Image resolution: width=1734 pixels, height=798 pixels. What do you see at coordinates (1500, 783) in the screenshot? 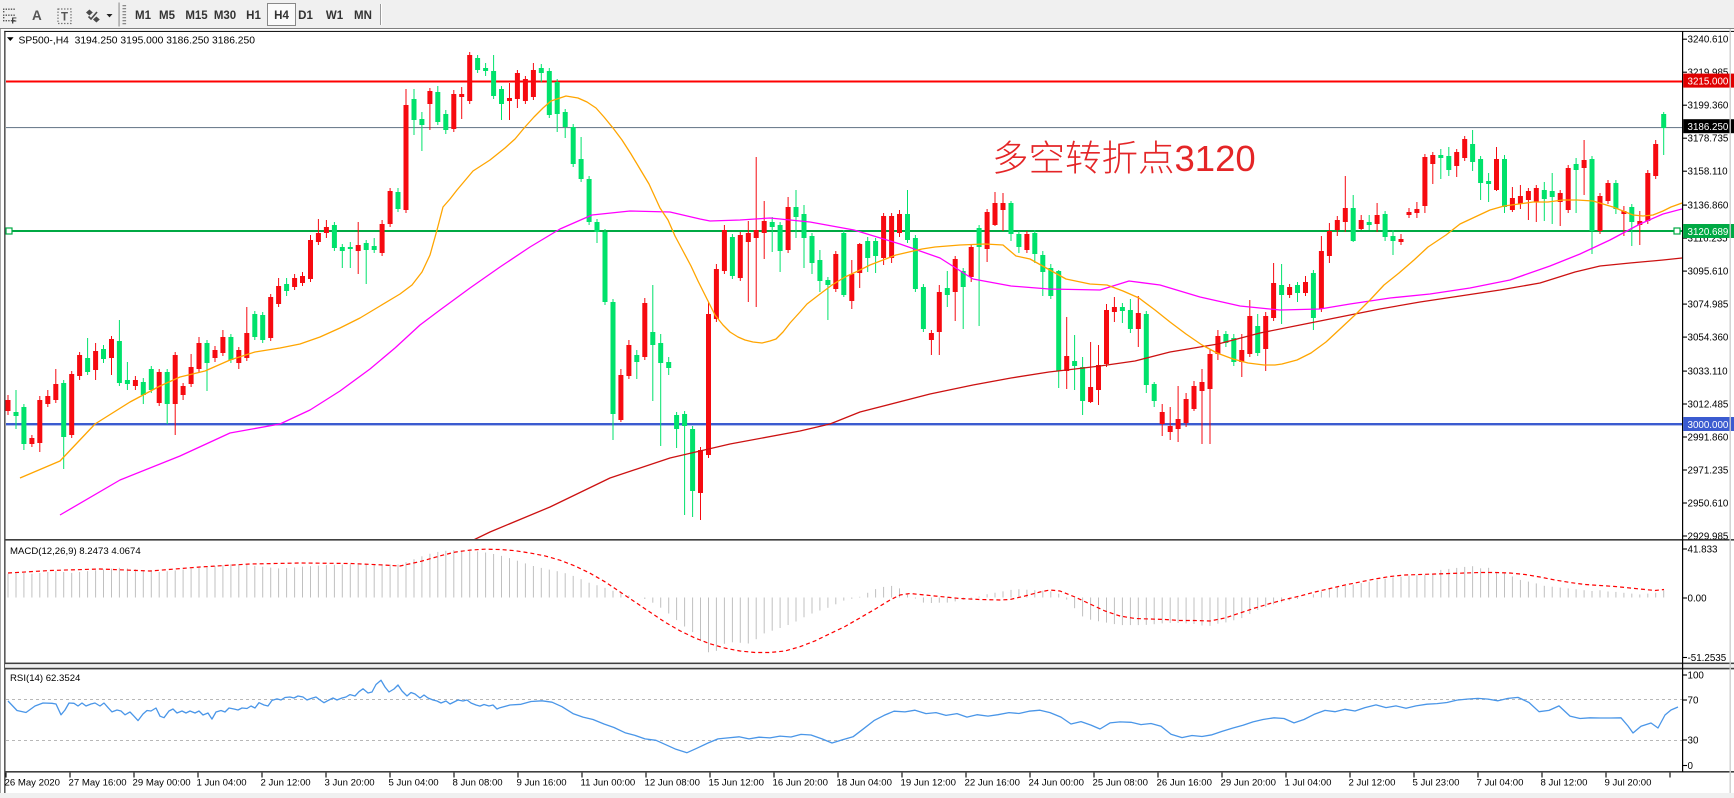
I see `svg-text: 7 Jul 04:00` at bounding box center [1500, 783].